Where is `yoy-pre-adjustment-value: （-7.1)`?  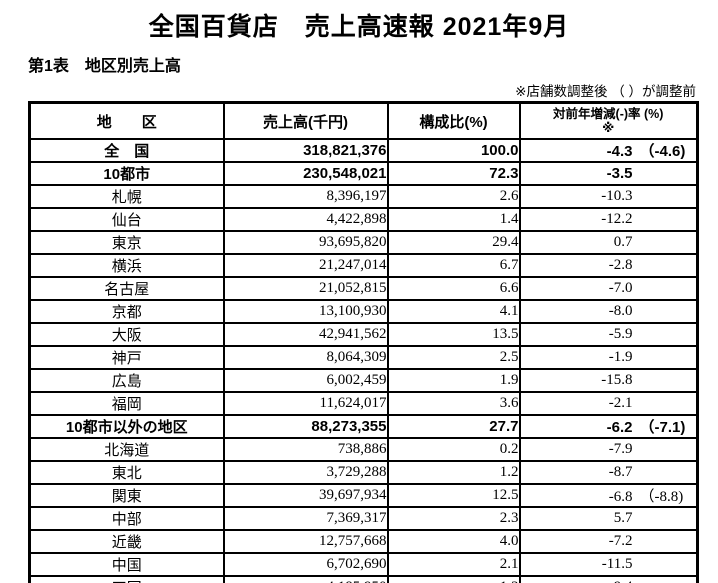
yoy-pre-adjustment-value: （-7.1) is located at coordinates (662, 427).